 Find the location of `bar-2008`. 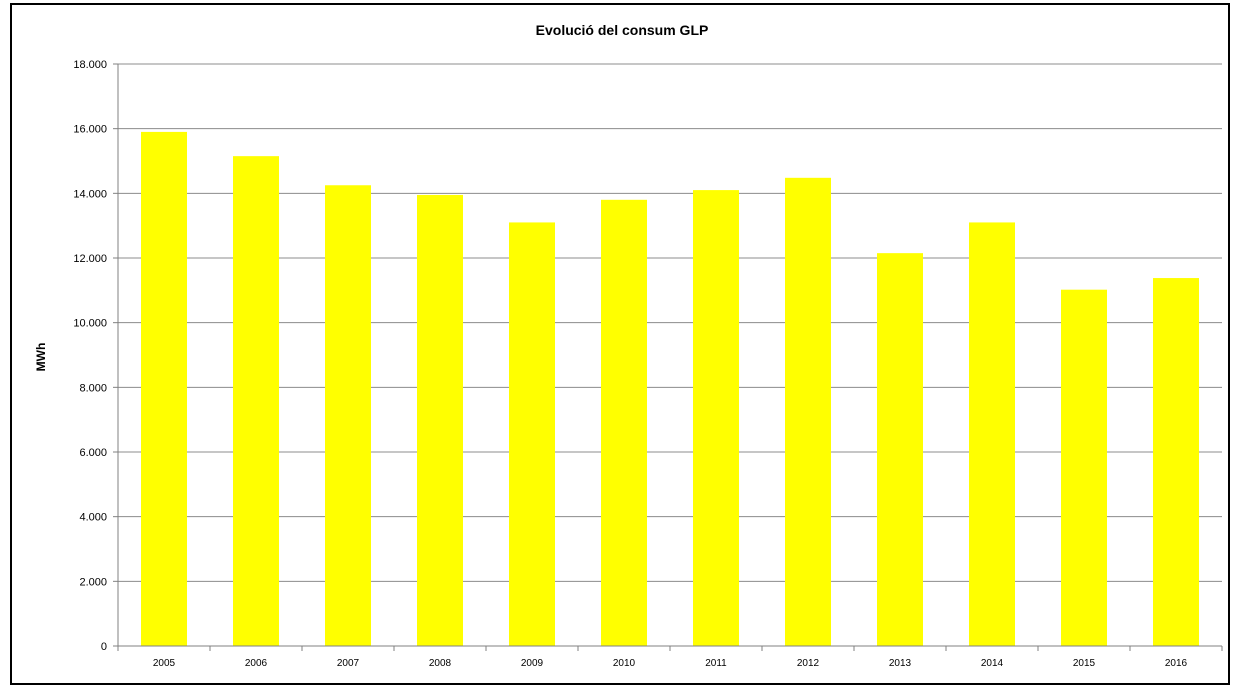

bar-2008 is located at coordinates (440, 420).